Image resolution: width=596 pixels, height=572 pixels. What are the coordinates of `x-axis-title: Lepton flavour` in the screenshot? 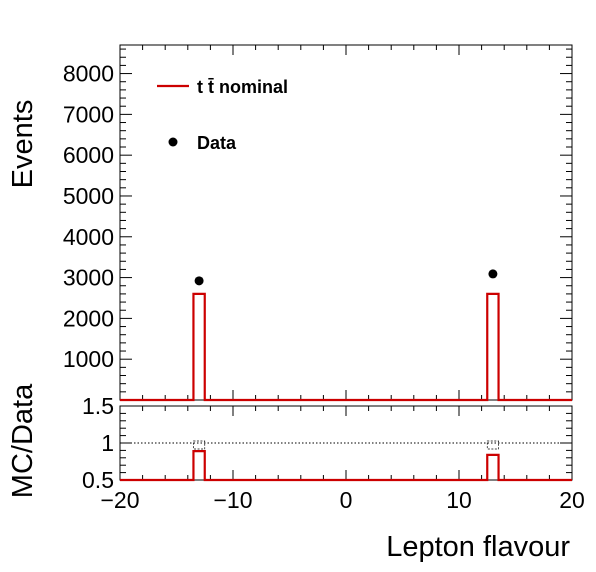 It's located at (478, 547).